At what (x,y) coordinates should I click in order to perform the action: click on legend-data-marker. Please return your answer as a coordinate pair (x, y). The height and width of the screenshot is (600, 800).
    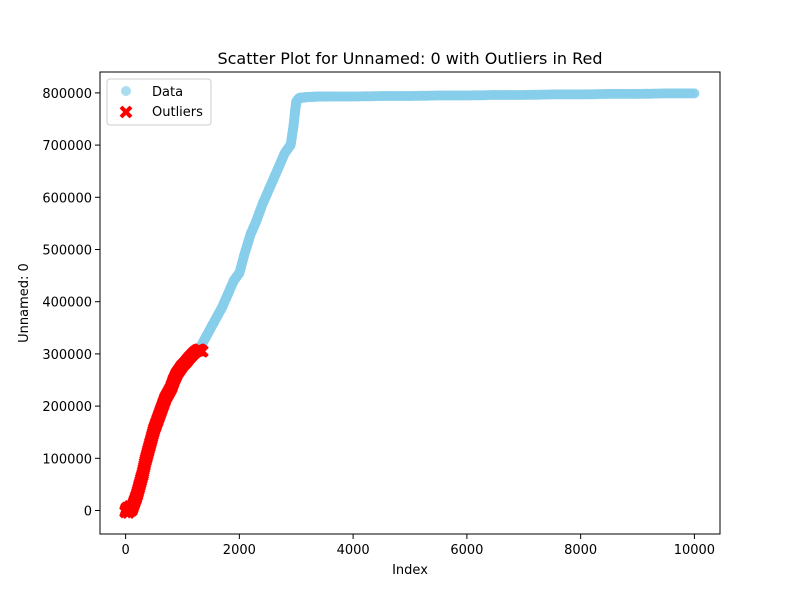
    Looking at the image, I should click on (126, 91).